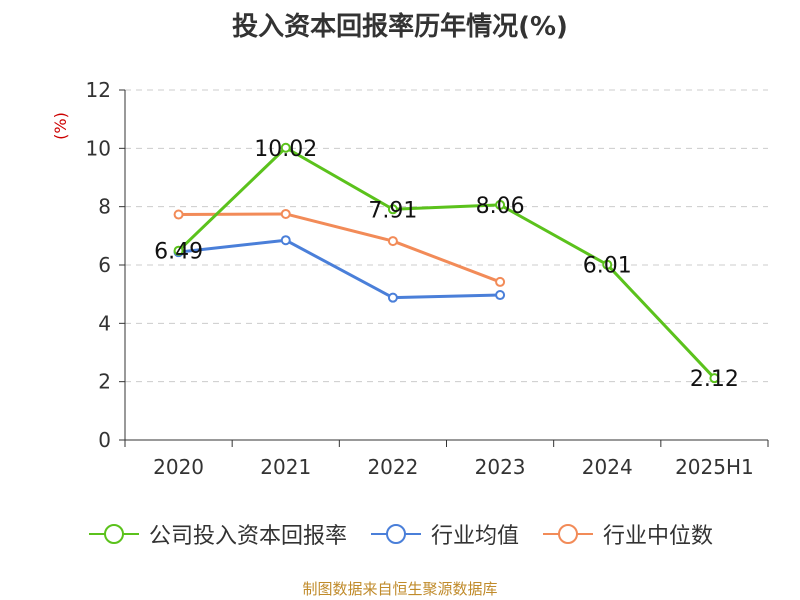  I want to click on data-label: 10.02, so click(285, 149).